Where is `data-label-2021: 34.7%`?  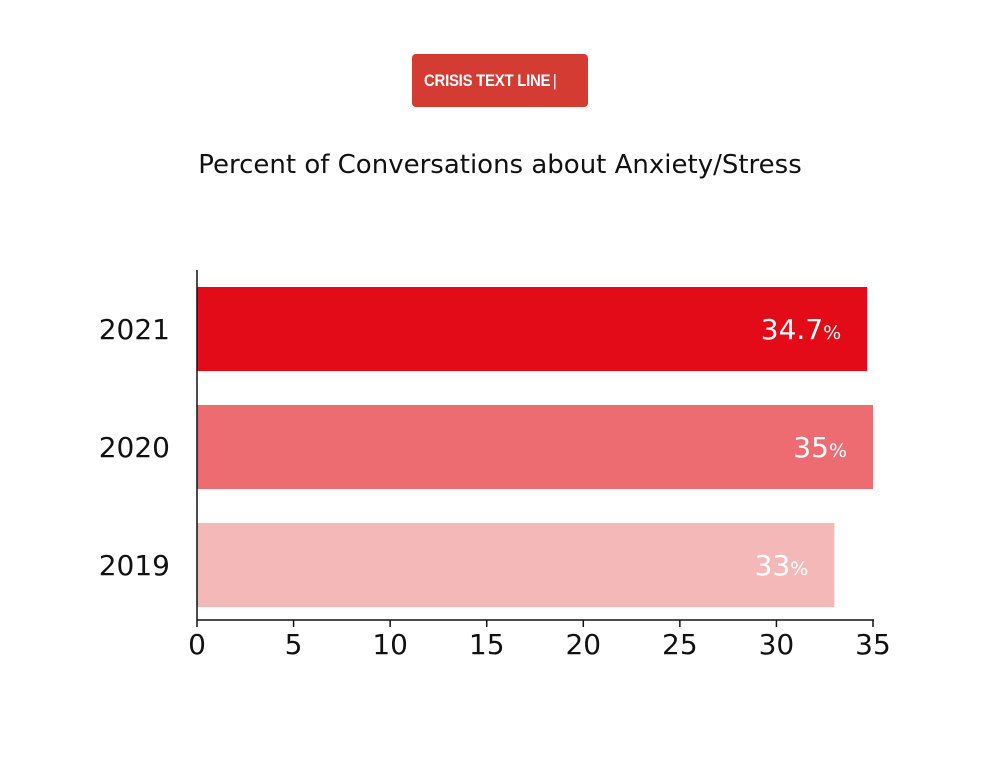
data-label-2021: 34.7% is located at coordinates (801, 329).